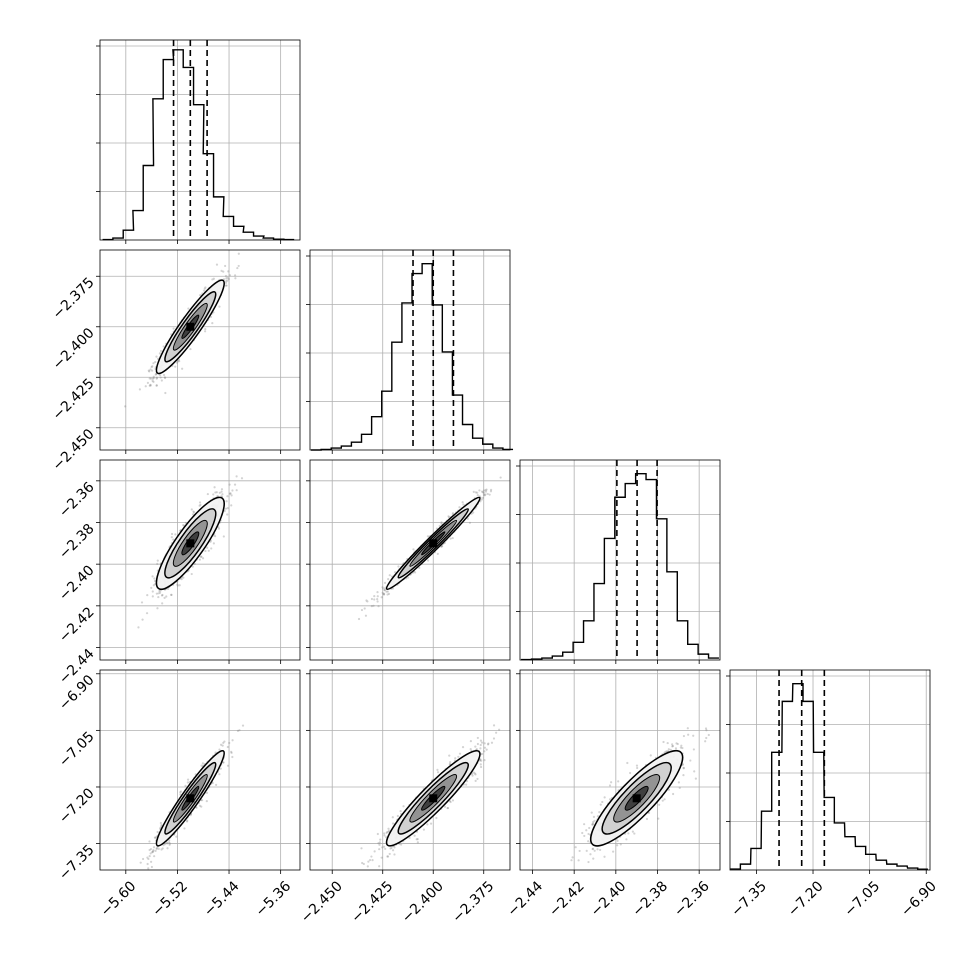 This screenshot has width=970, height=970. I want to click on hist-panel-3-frame, so click(830, 770).